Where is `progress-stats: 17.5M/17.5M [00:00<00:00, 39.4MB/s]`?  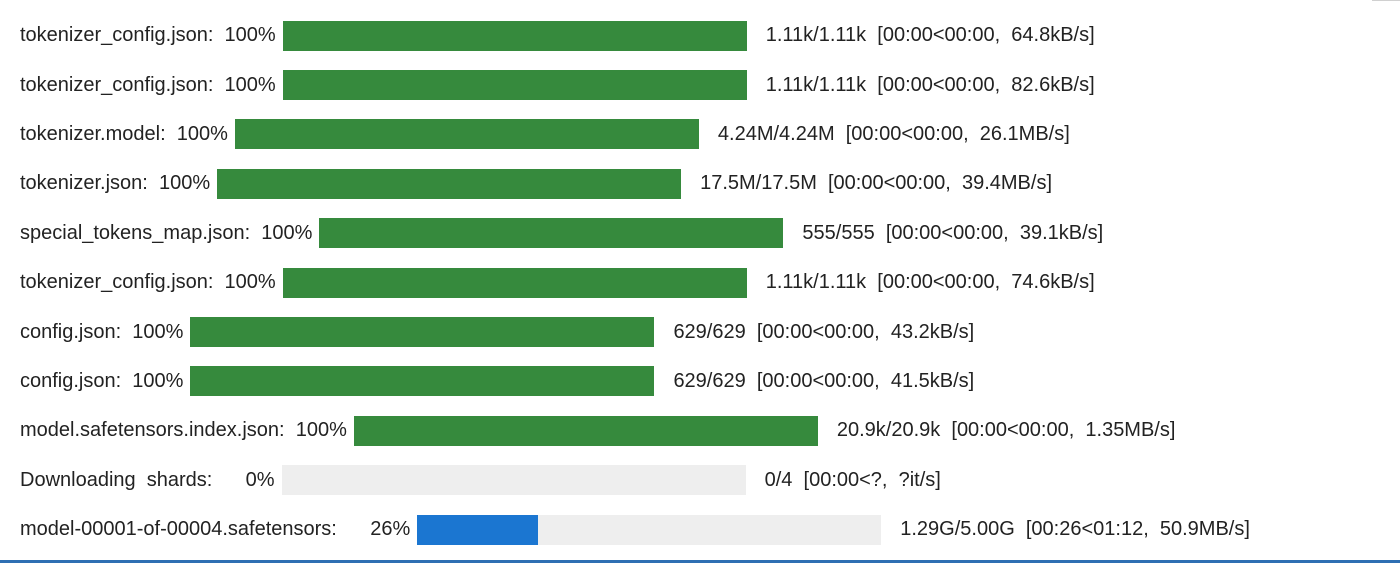 progress-stats: 17.5M/17.5M [00:00<00:00, 39.4MB/s] is located at coordinates (876, 183).